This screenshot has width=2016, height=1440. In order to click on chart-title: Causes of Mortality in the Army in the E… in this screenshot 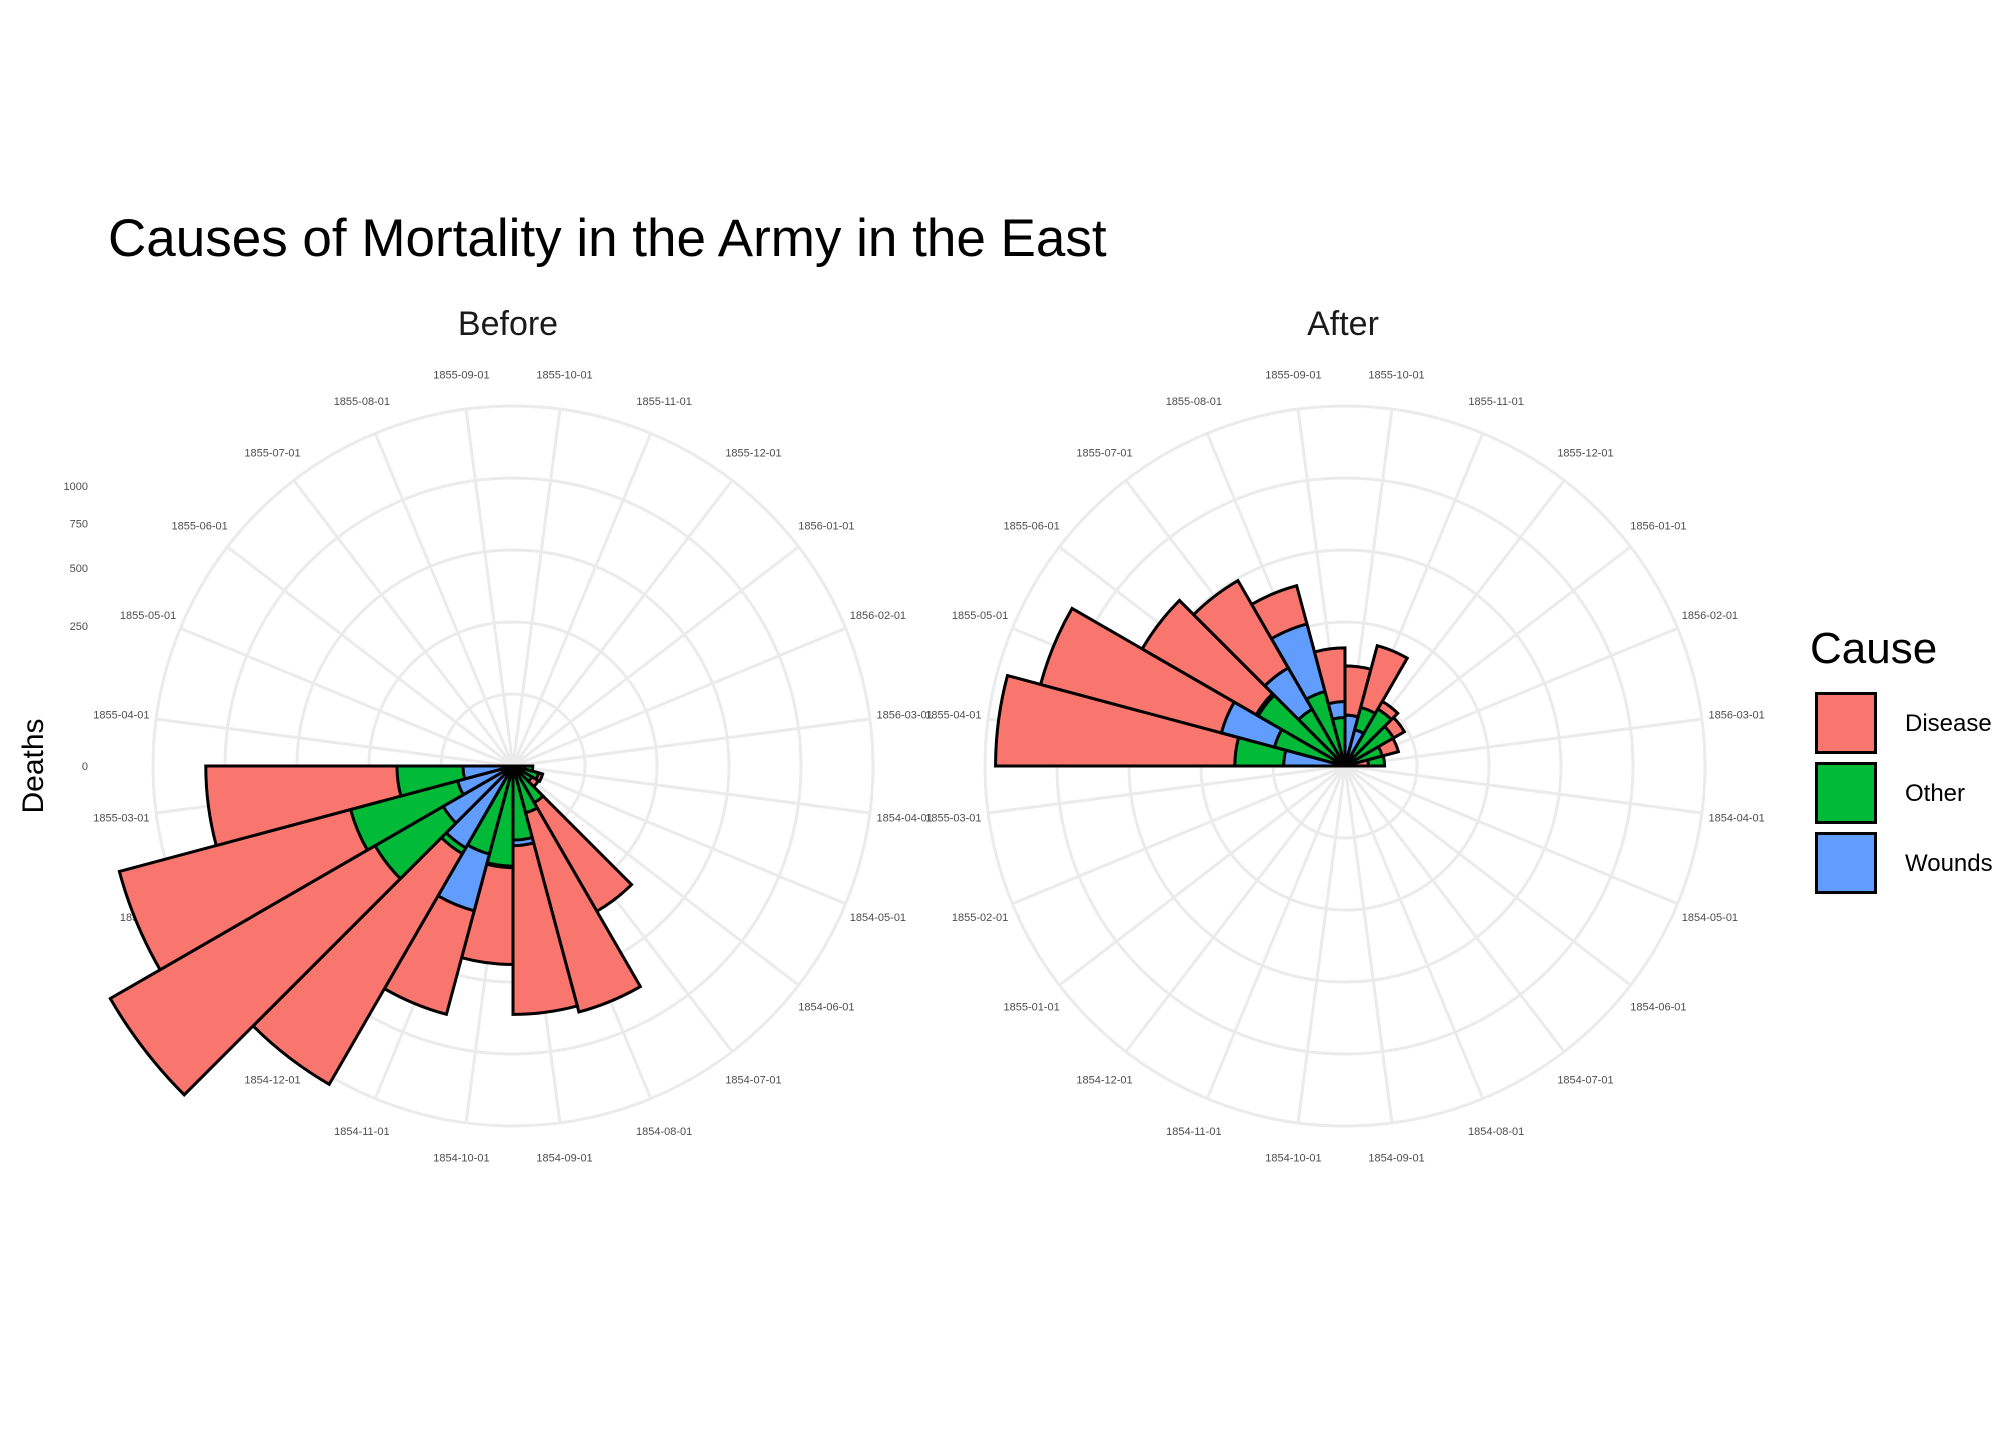, I will do `click(607, 238)`.